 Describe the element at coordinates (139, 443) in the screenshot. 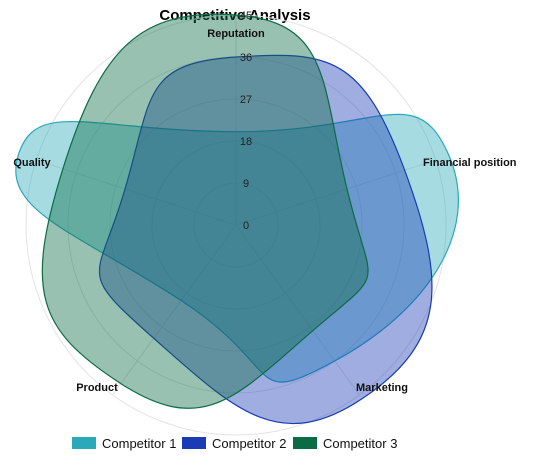

I see `legend-label: Competitor 1` at that location.